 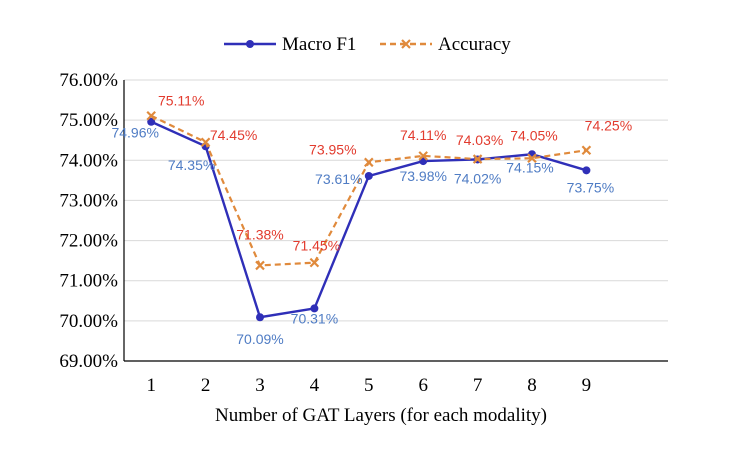 What do you see at coordinates (134, 133) in the screenshot?
I see `data-label: 74.96%` at bounding box center [134, 133].